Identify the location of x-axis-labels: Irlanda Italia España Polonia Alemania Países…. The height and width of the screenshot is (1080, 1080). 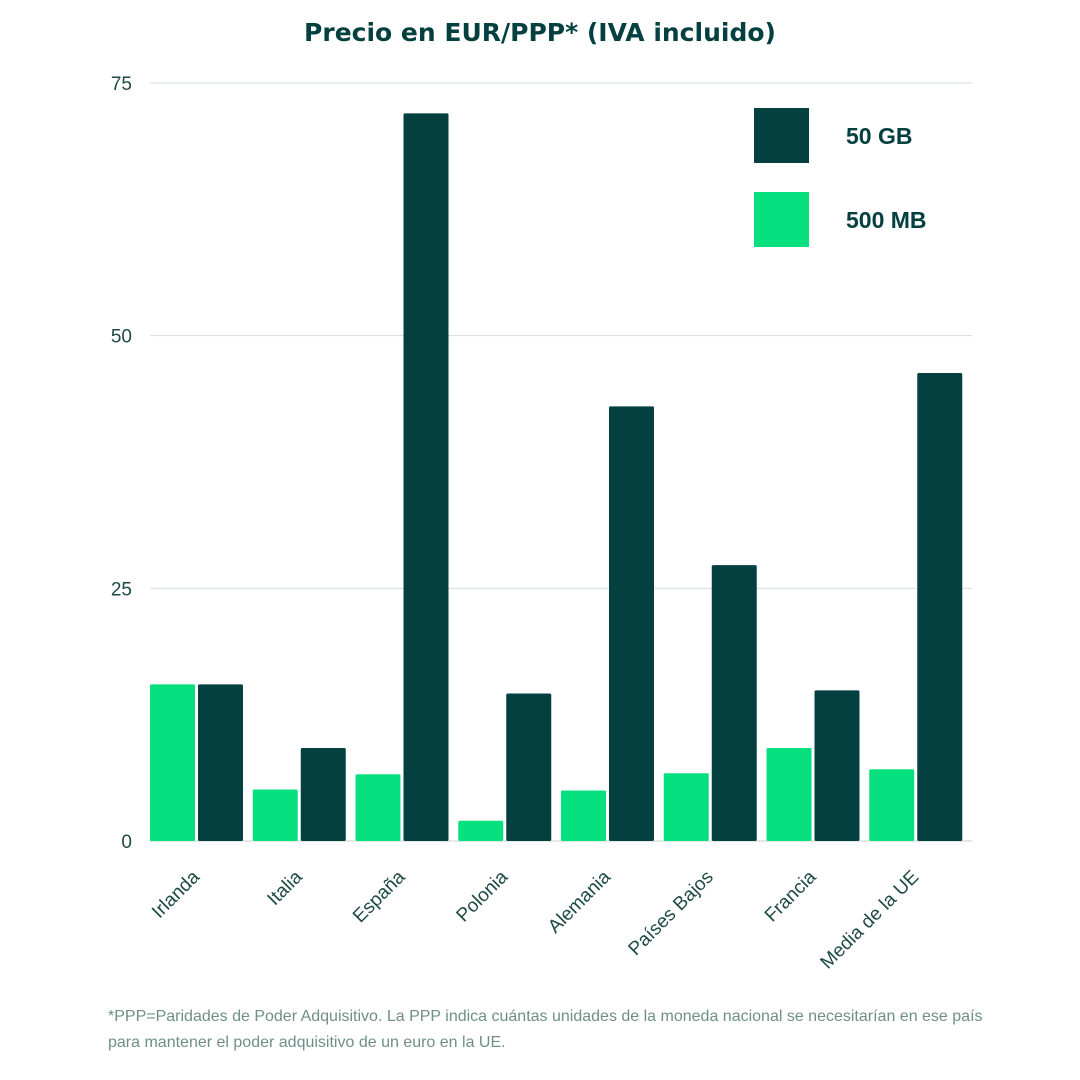
(535, 919).